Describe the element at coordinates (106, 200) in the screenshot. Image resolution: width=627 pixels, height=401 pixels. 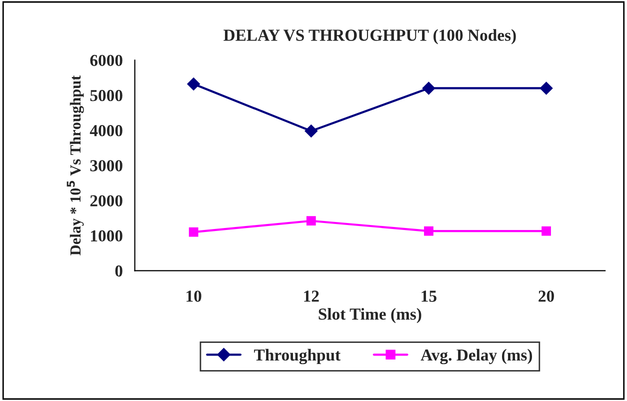
I see `y-tick-label: 2000` at that location.